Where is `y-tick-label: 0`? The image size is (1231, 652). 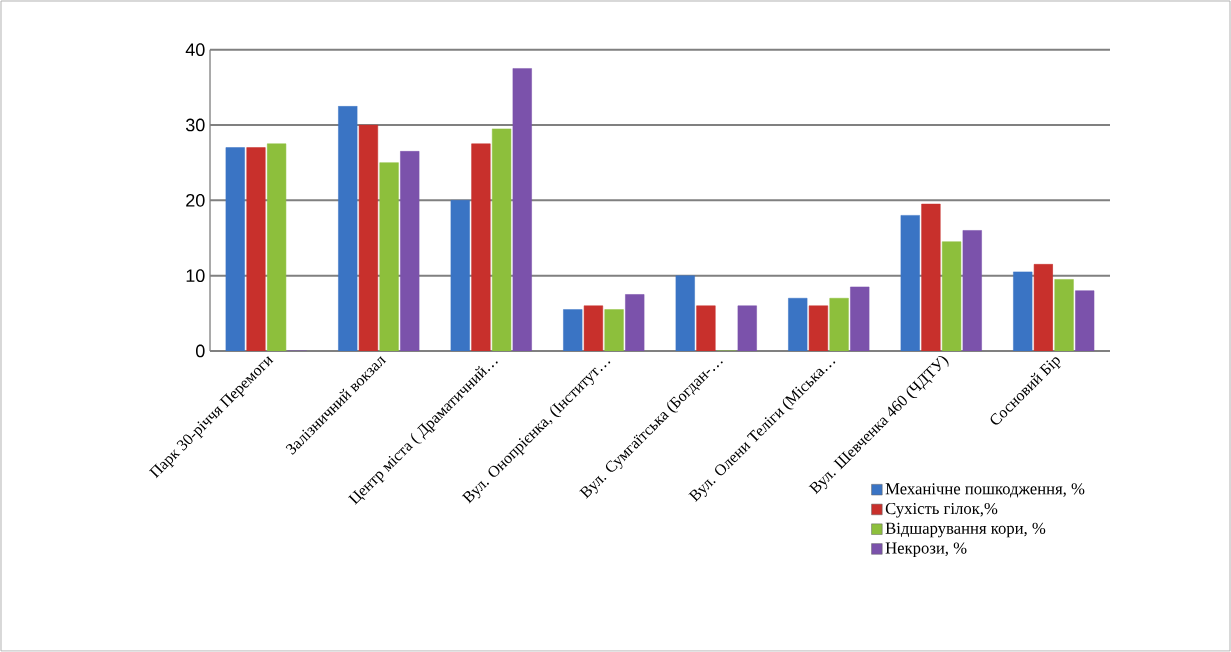 y-tick-label: 0 is located at coordinates (200, 351).